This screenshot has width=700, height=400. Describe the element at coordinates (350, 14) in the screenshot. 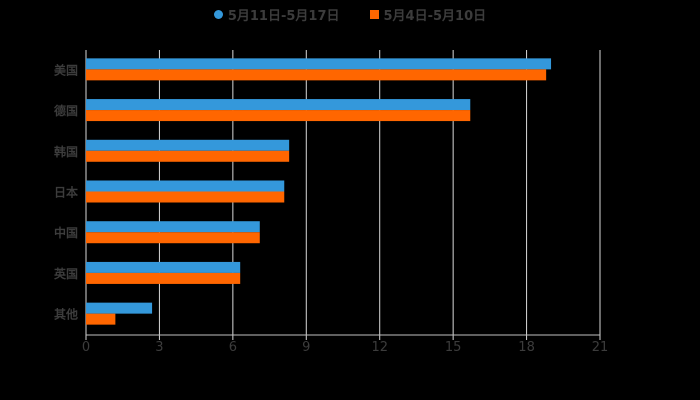

I see `chart-legend: 5月11日-5月17日 5月4日-5月10日` at that location.